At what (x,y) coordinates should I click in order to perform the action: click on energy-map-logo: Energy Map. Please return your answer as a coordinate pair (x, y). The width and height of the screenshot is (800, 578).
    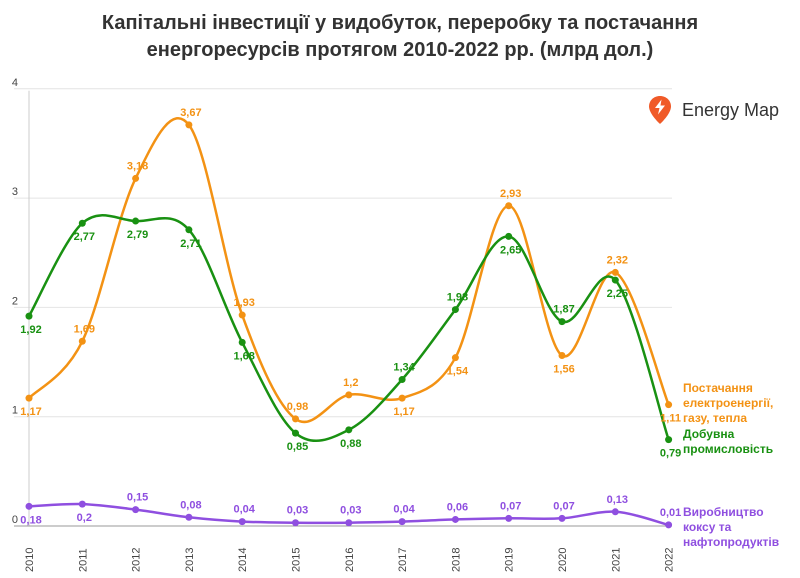
    Looking at the image, I should click on (713, 110).